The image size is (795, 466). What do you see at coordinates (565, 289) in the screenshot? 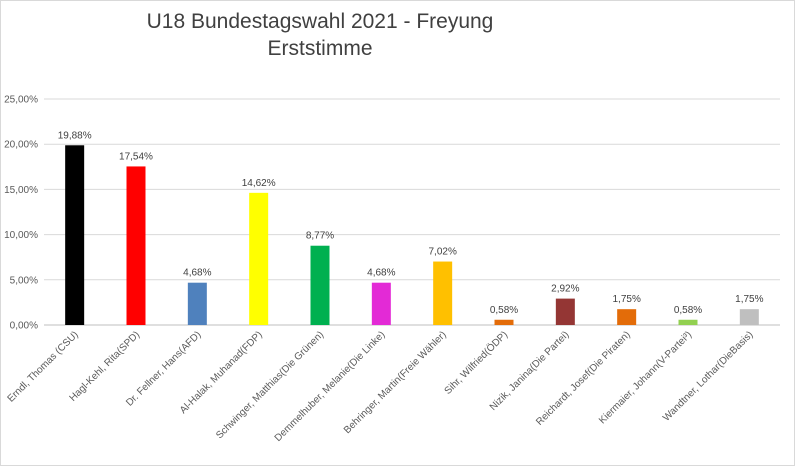
I see `data-label: 2,92%` at bounding box center [565, 289].